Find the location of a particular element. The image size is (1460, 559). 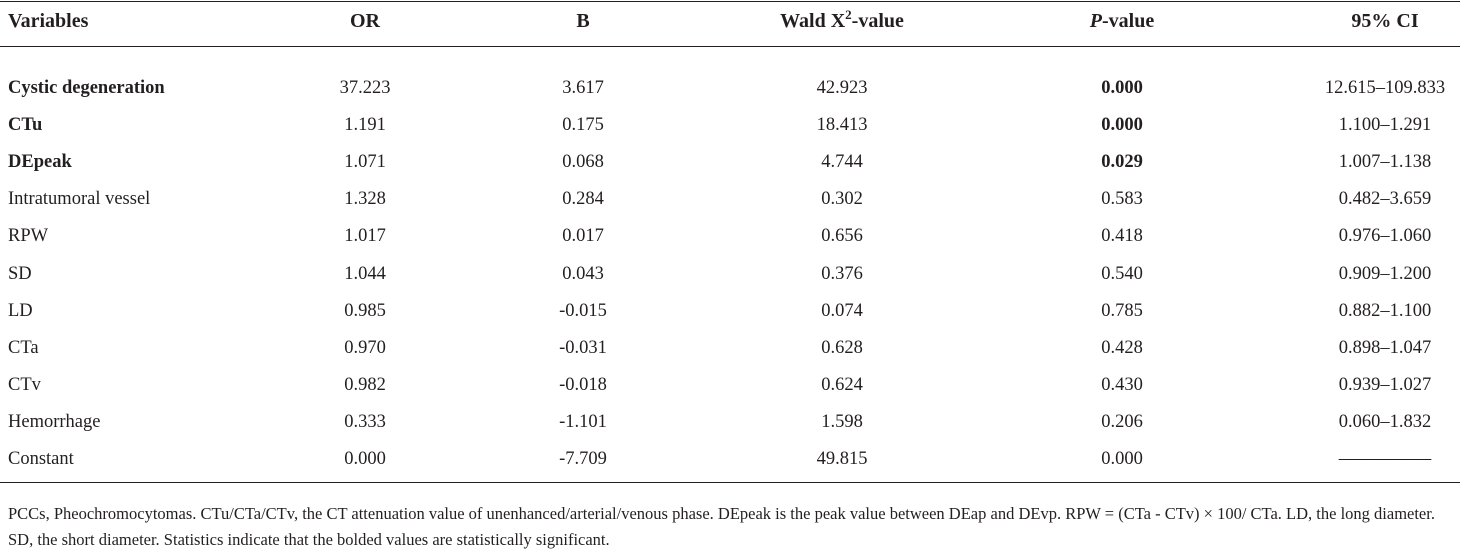

header-text: B is located at coordinates (583, 21).